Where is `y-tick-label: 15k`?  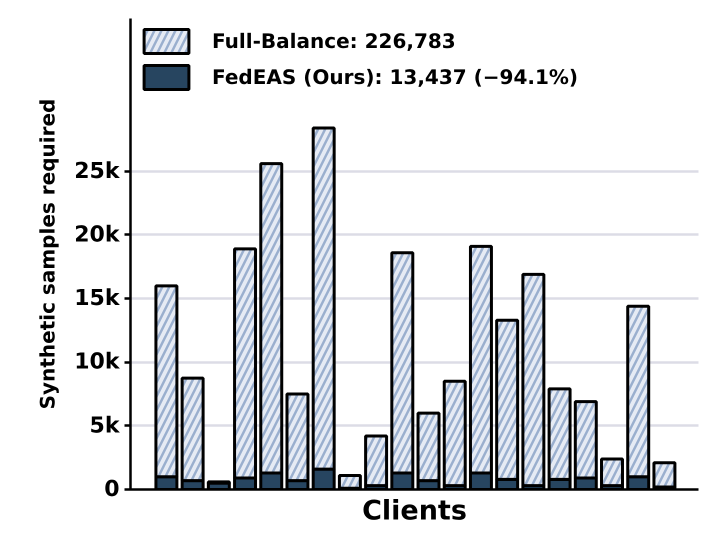 y-tick-label: 15k is located at coordinates (97, 299).